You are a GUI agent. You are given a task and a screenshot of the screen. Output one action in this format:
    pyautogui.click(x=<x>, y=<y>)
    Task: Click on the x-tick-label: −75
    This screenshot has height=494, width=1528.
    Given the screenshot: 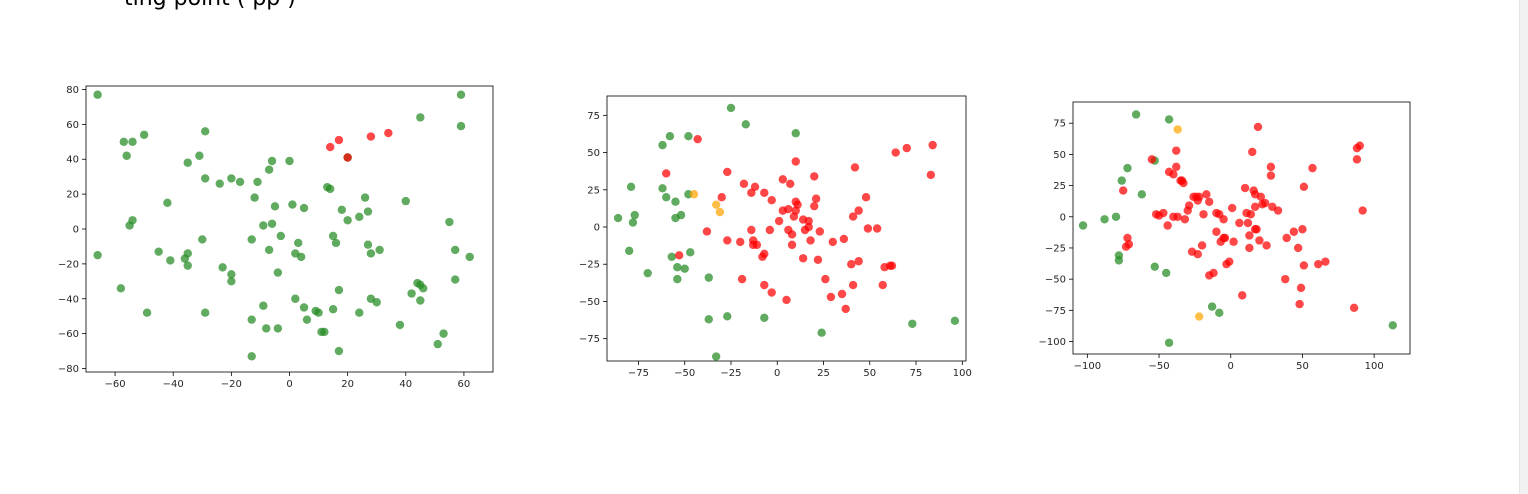 What is the action you would take?
    pyautogui.click(x=638, y=373)
    